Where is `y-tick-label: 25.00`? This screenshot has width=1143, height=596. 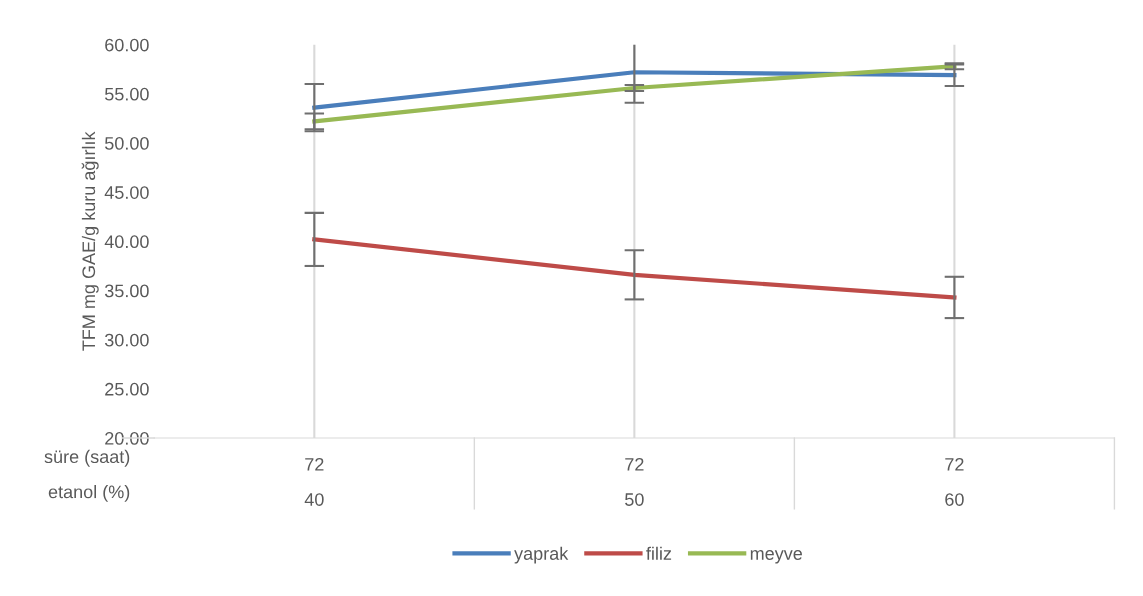 y-tick-label: 25.00 is located at coordinates (127, 389).